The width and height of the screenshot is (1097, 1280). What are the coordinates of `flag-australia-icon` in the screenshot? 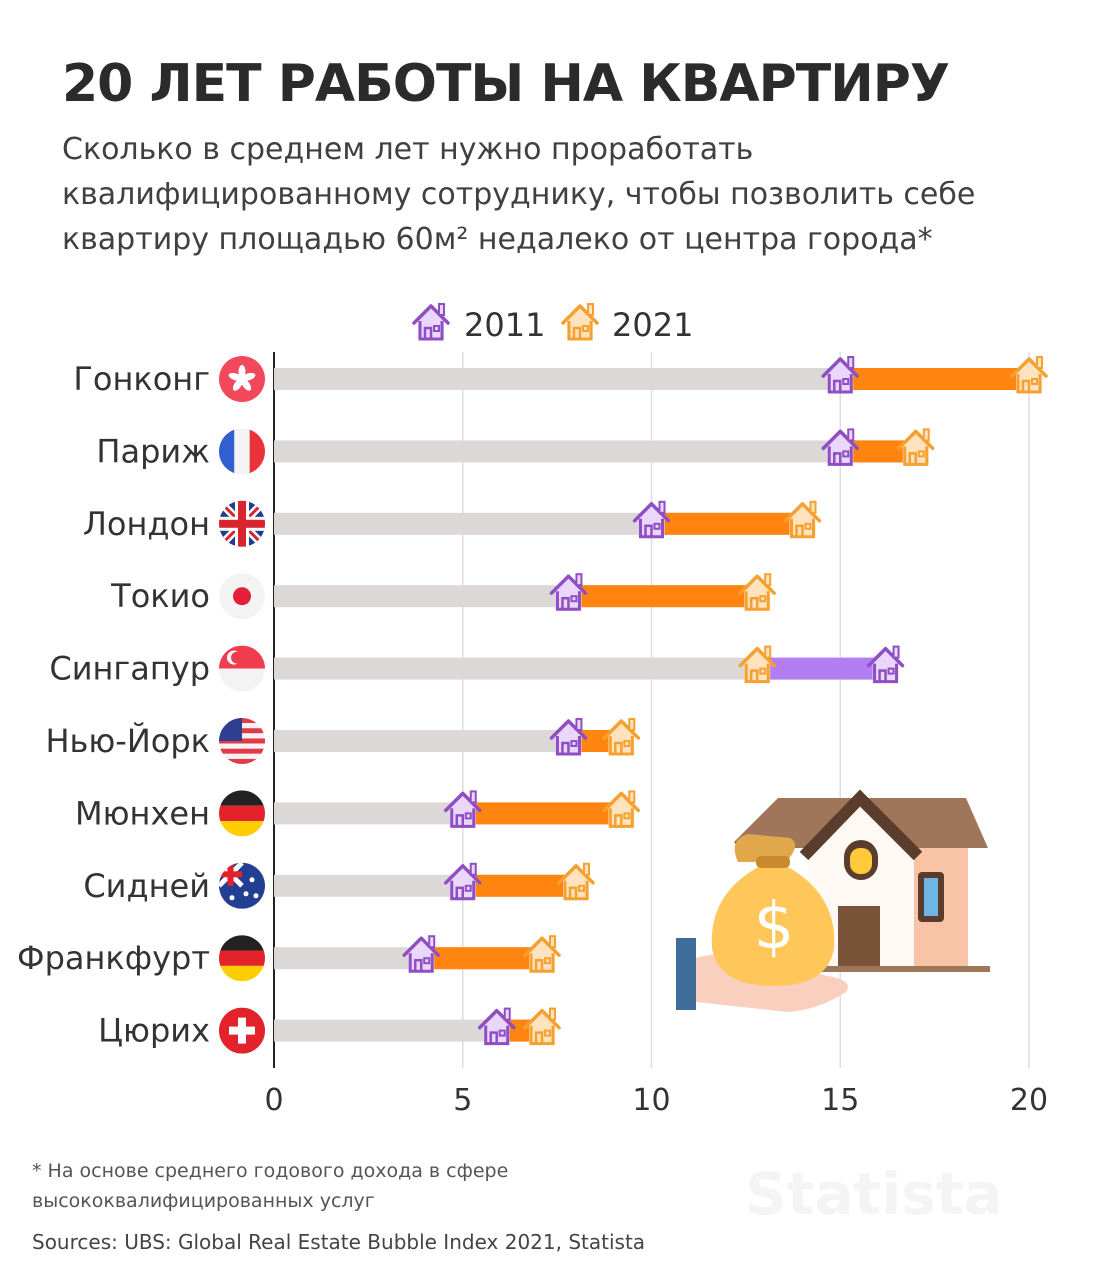 It's located at (242, 885).